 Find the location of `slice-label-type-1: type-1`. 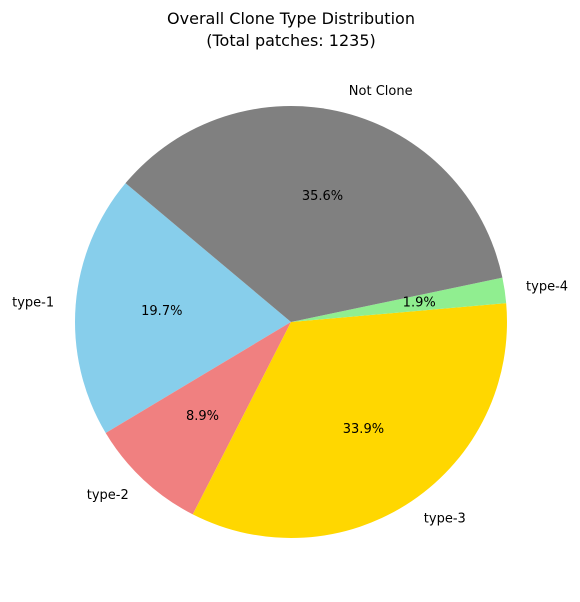

slice-label-type-1: type-1 is located at coordinates (33, 303).